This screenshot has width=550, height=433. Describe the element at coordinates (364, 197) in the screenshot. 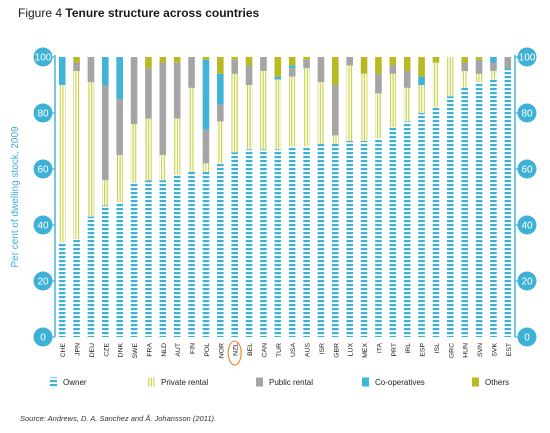

I see `bar-stack-mex` at that location.